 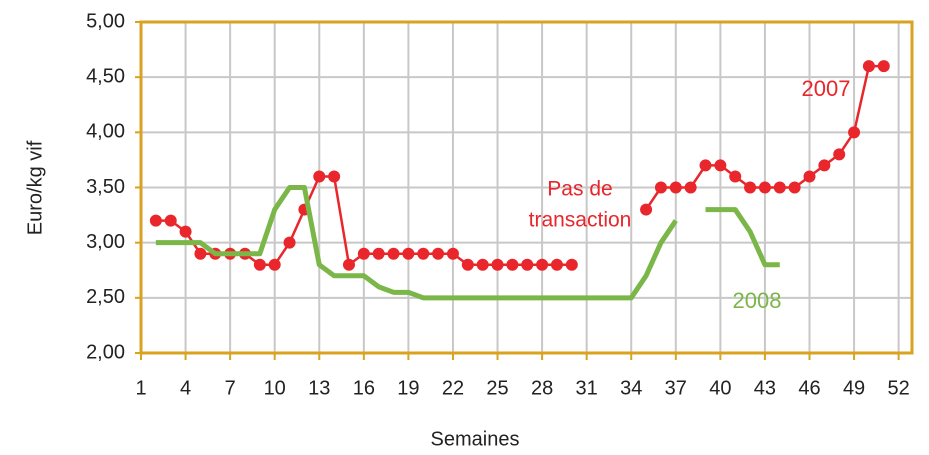 What do you see at coordinates (579, 189) in the screenshot?
I see `annotation: Pas de` at bounding box center [579, 189].